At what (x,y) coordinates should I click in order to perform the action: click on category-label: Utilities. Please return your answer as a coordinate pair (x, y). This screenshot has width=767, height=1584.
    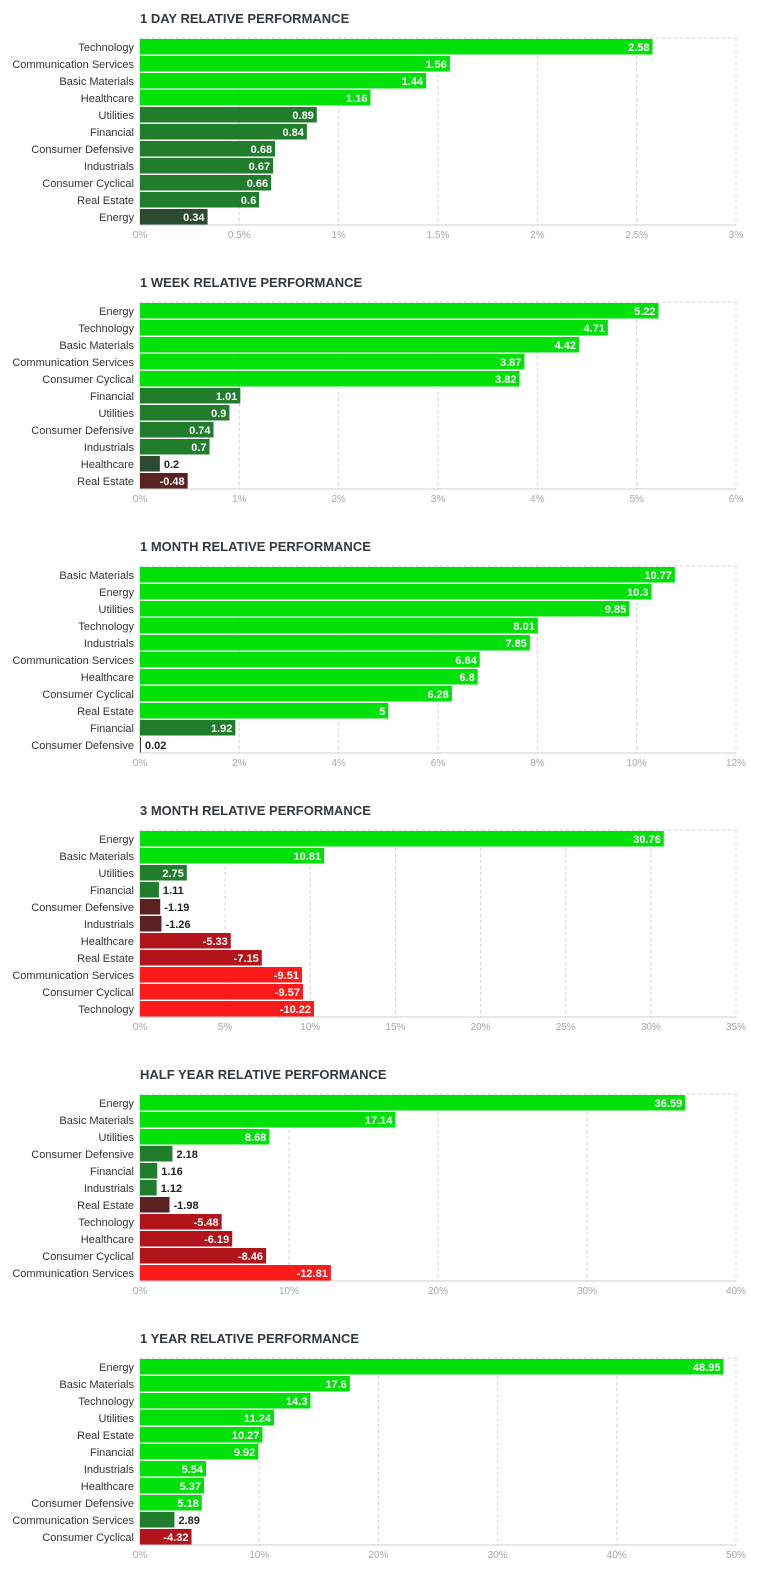
    Looking at the image, I should click on (117, 414).